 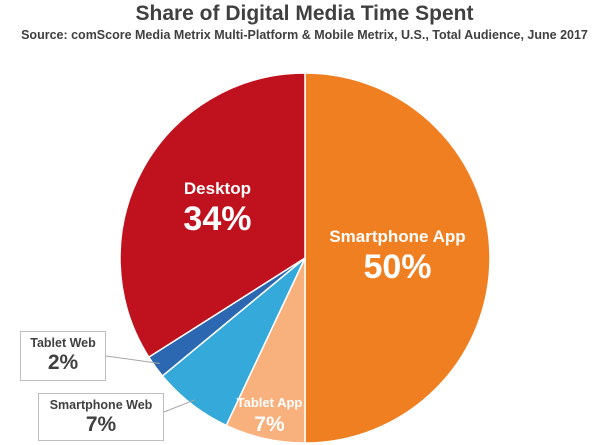 What do you see at coordinates (269, 424) in the screenshot?
I see `label-value-tablet-app: 7%` at bounding box center [269, 424].